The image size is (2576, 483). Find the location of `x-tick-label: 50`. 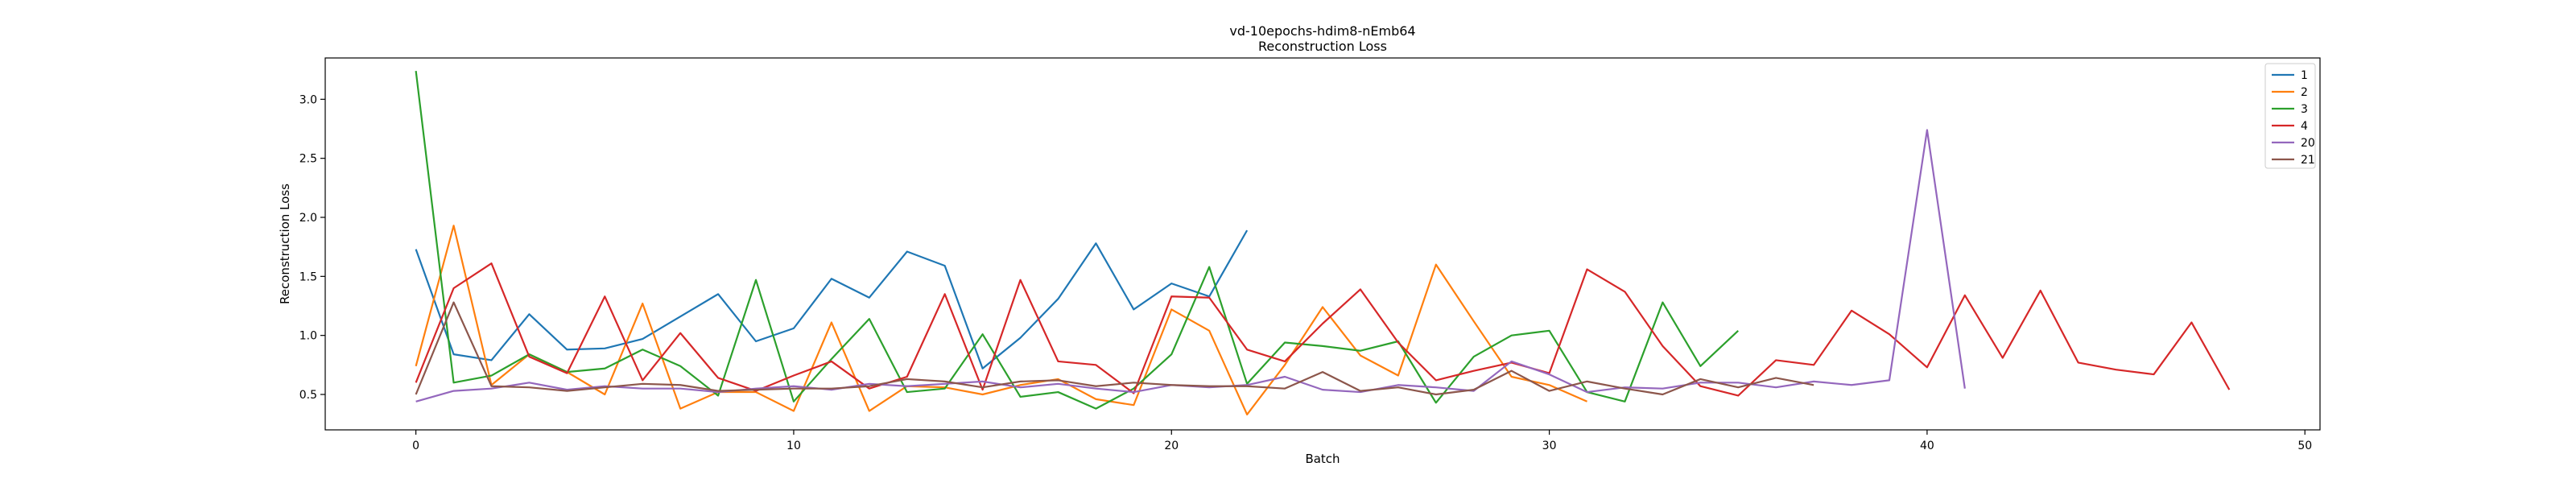

x-tick-label: 50 is located at coordinates (2304, 446).